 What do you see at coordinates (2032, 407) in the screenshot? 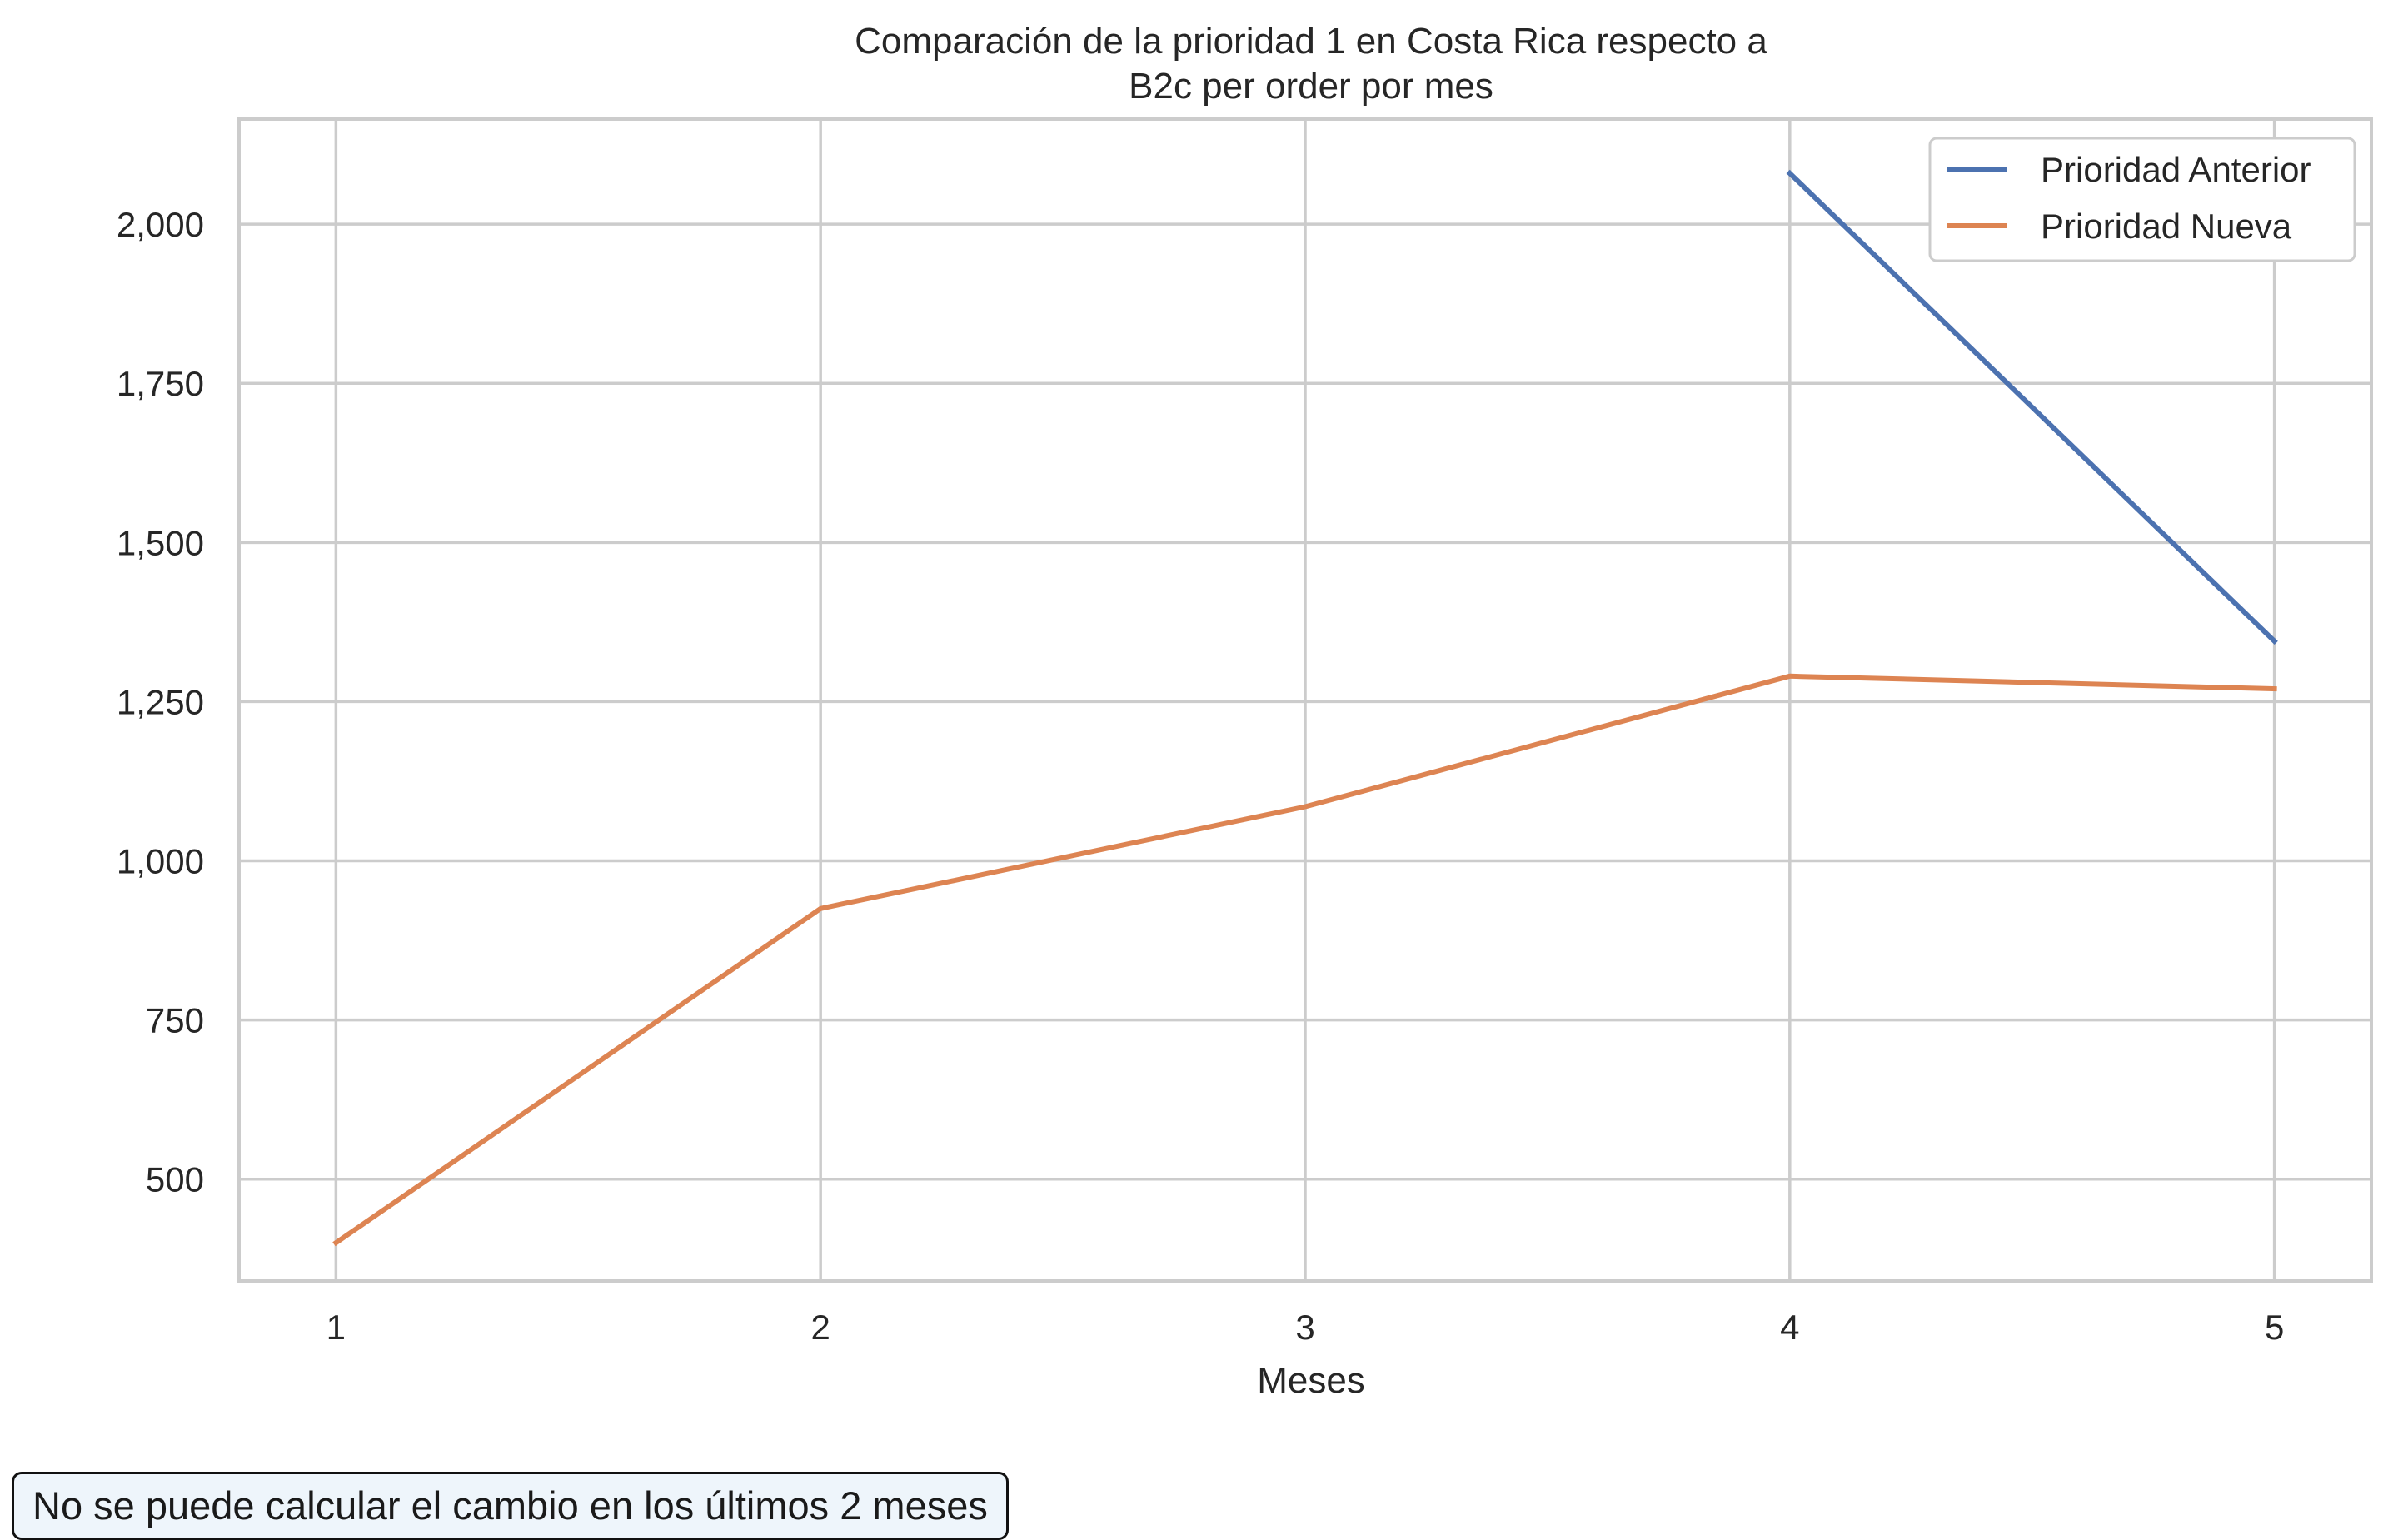
I see `series-line-prioridad-anterior` at bounding box center [2032, 407].